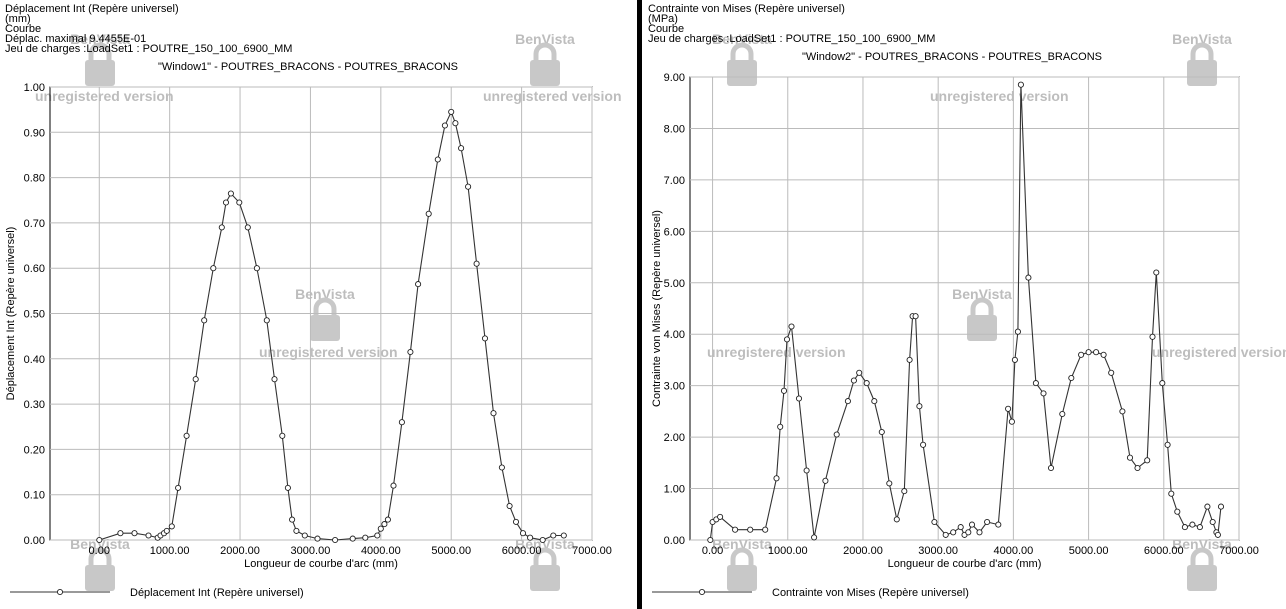  I want to click on legend-marker, so click(60, 592).